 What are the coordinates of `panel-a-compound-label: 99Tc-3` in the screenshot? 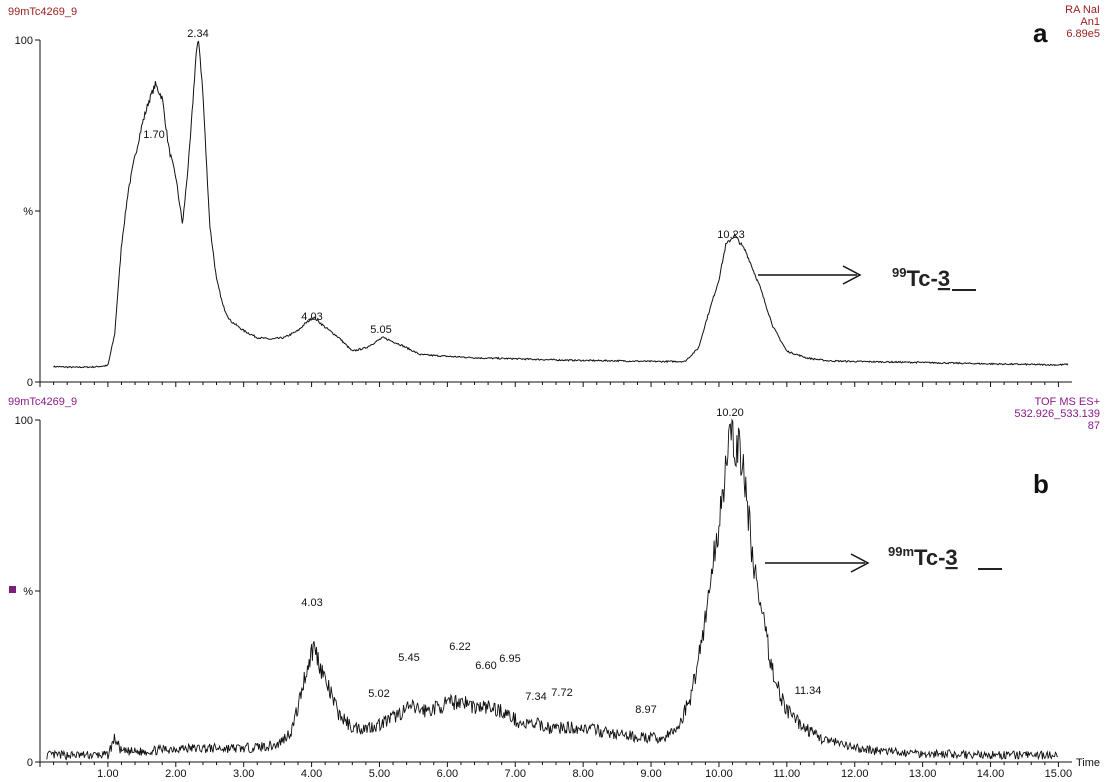 It's located at (921, 278).